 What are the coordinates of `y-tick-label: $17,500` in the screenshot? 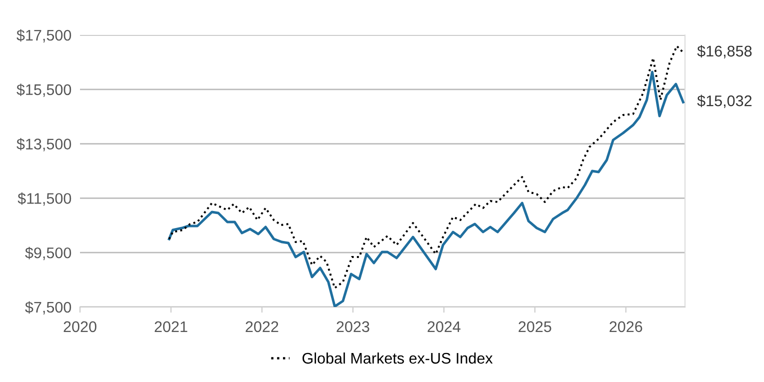 It's located at (44, 35).